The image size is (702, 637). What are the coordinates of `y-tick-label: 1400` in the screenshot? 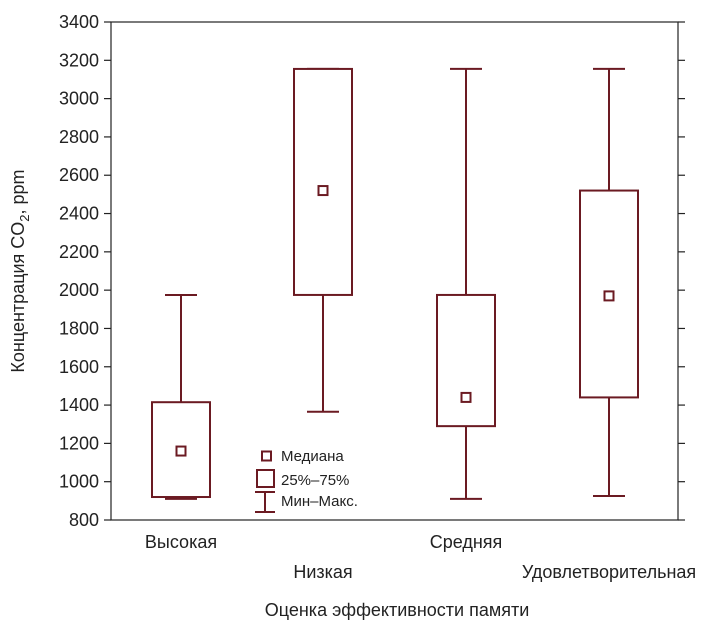 It's located at (79, 405).